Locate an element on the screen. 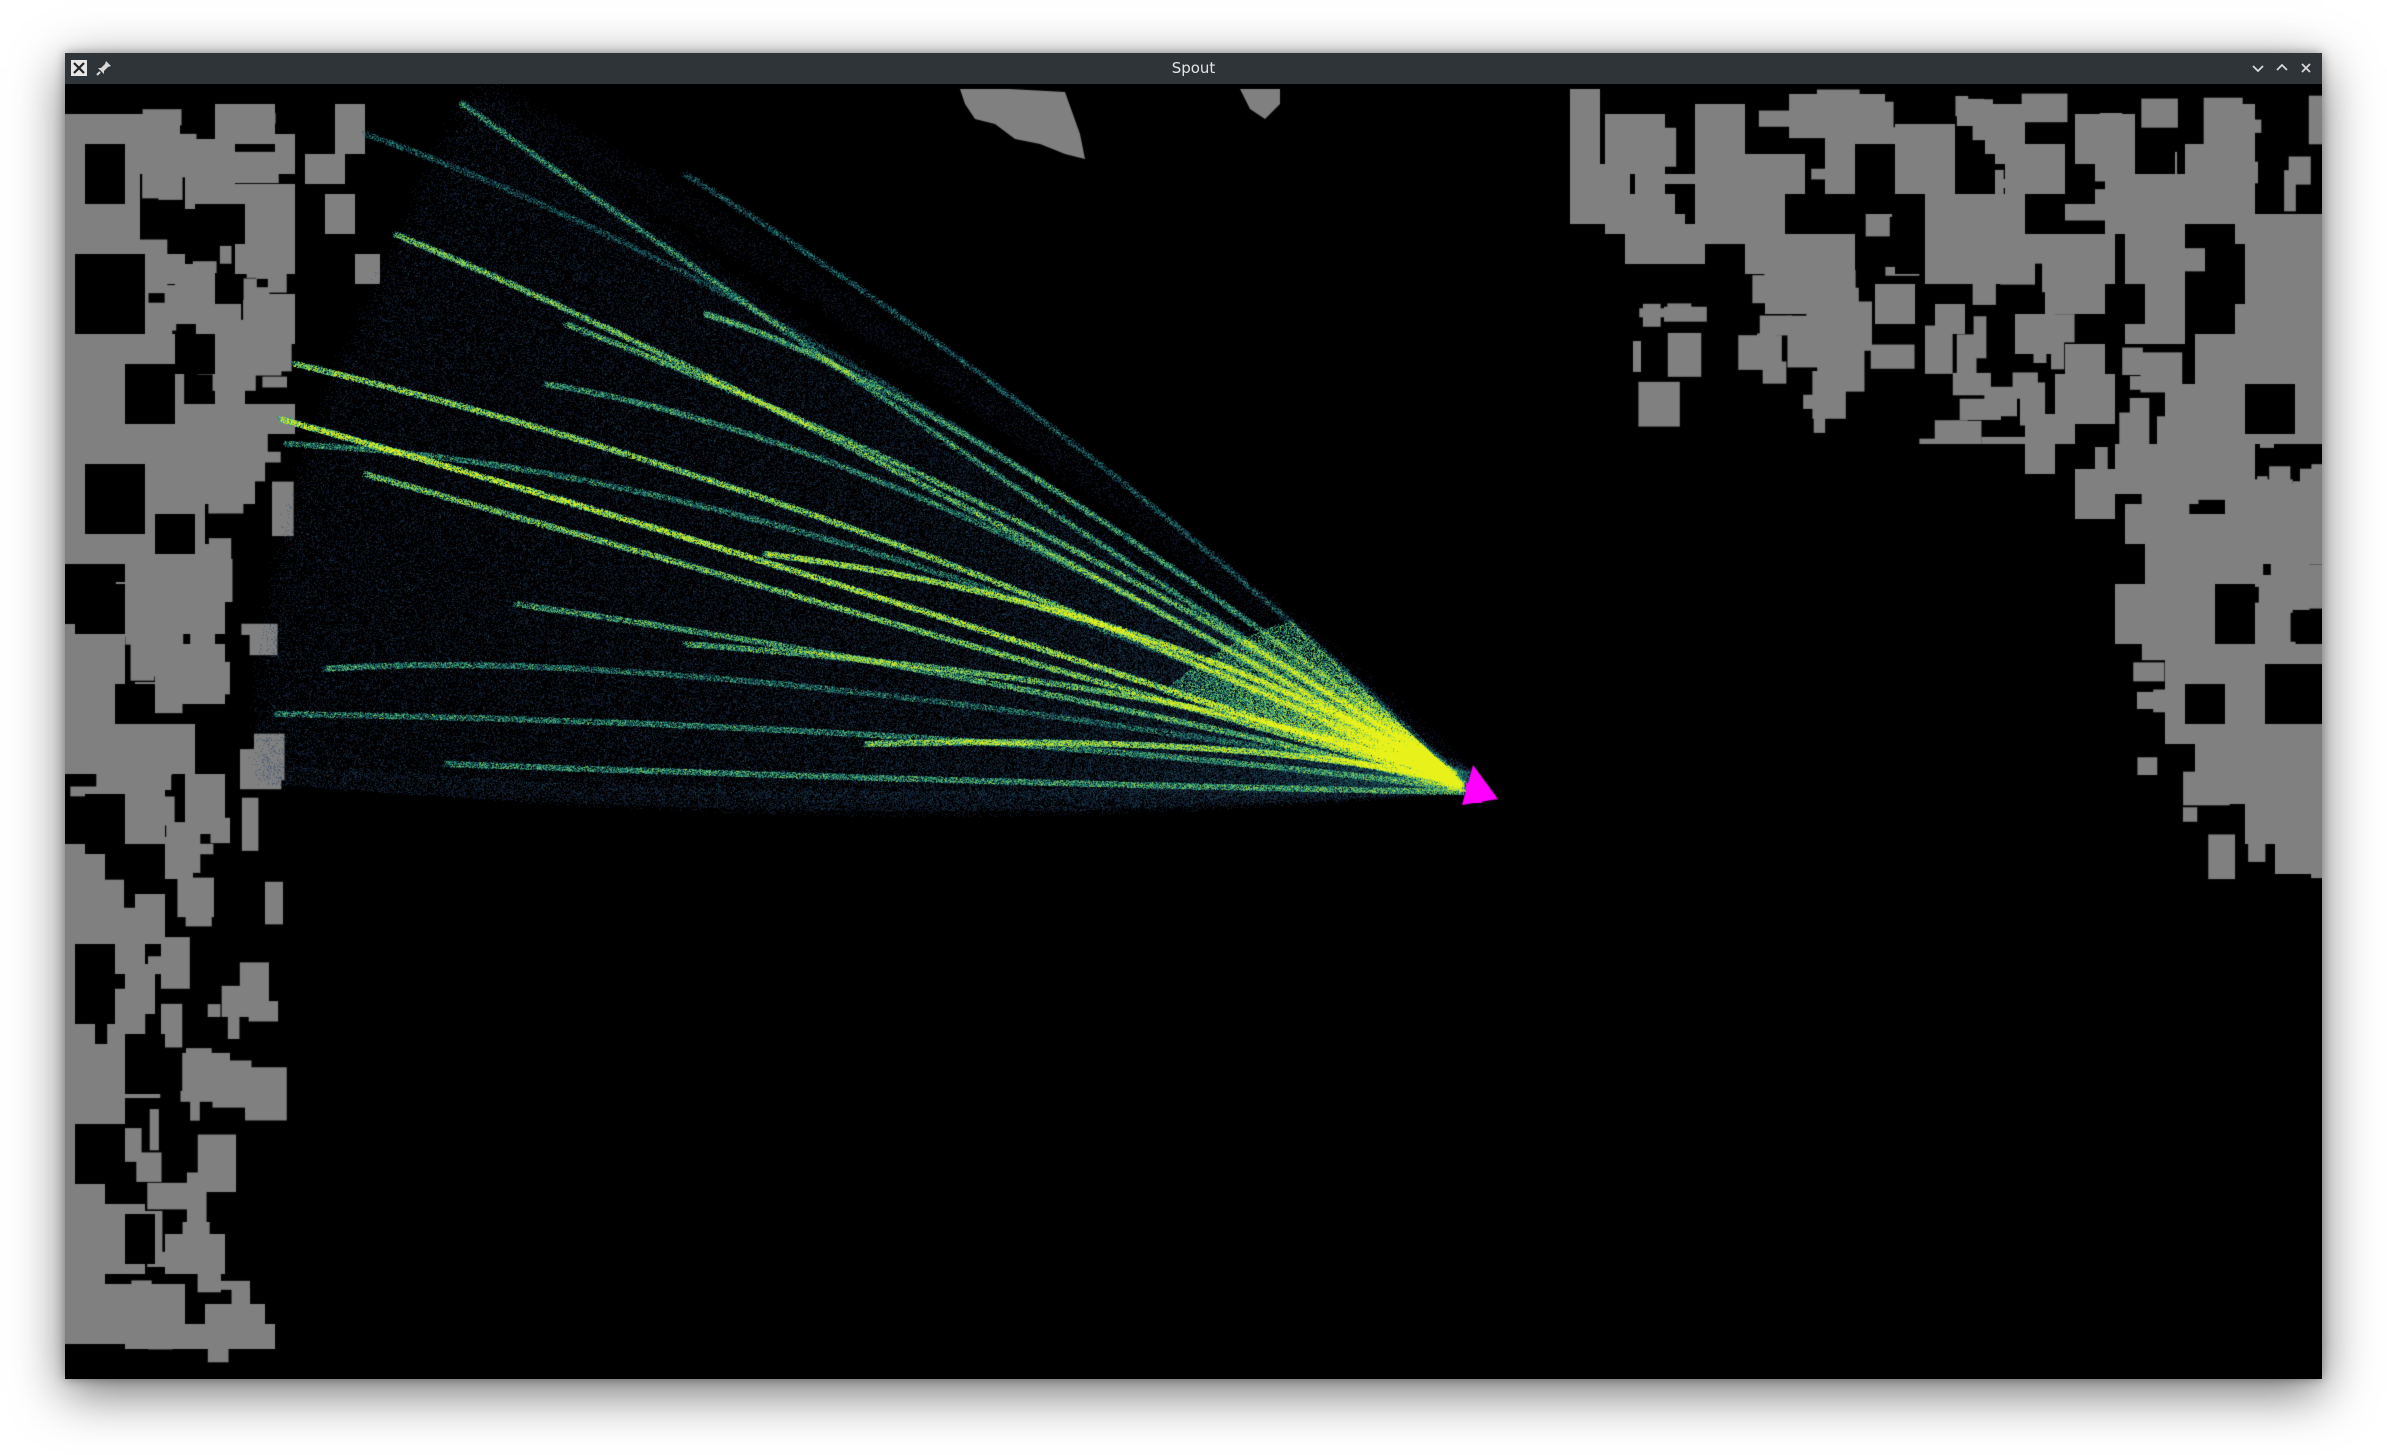 Image resolution: width=2387 pixels, height=1455 pixels. maximize-button is located at coordinates (2282, 68).